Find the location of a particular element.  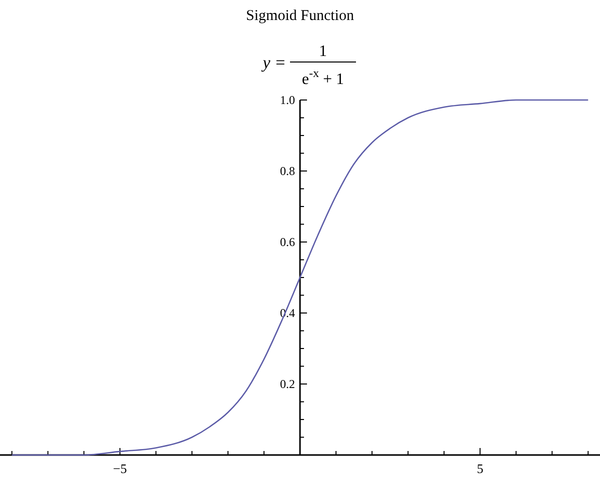

y-tick-label: 0.2 is located at coordinates (287, 384).